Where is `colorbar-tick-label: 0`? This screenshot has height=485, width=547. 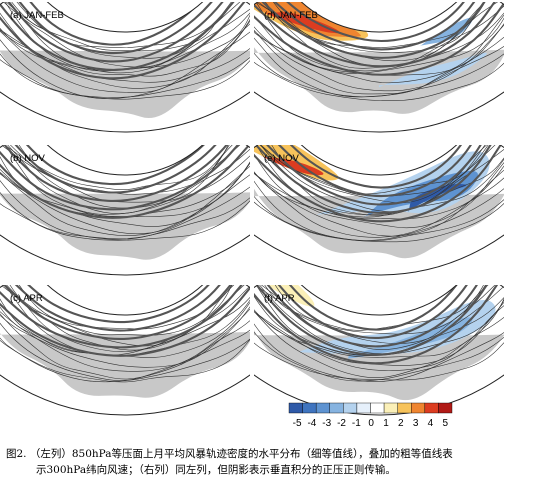
colorbar-tick-label: 0 is located at coordinates (371, 423).